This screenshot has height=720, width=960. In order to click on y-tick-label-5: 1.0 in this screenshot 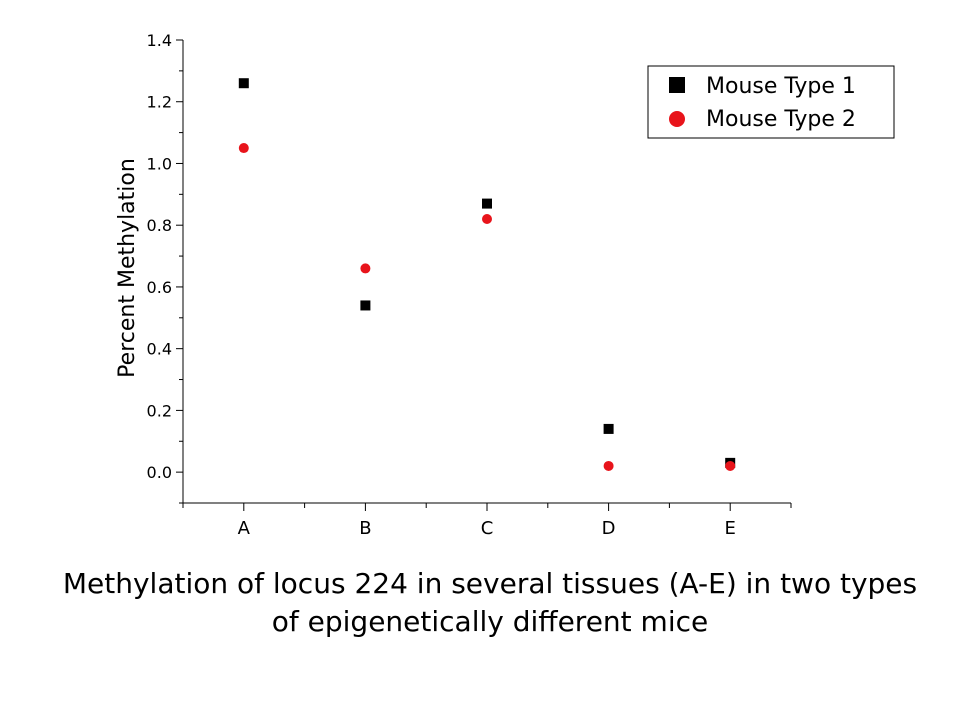, I will do `click(159, 163)`.